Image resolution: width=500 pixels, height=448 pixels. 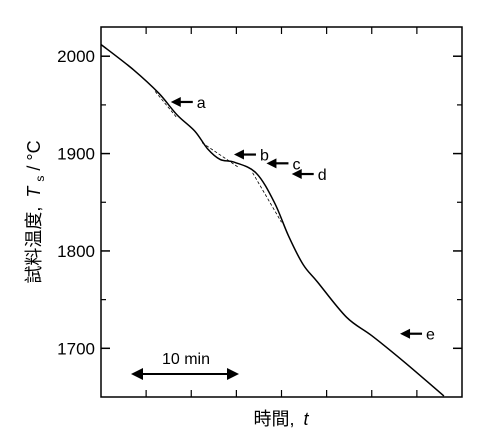 I want to click on x-axis-label-text: 時間,, so click(x=273, y=419).